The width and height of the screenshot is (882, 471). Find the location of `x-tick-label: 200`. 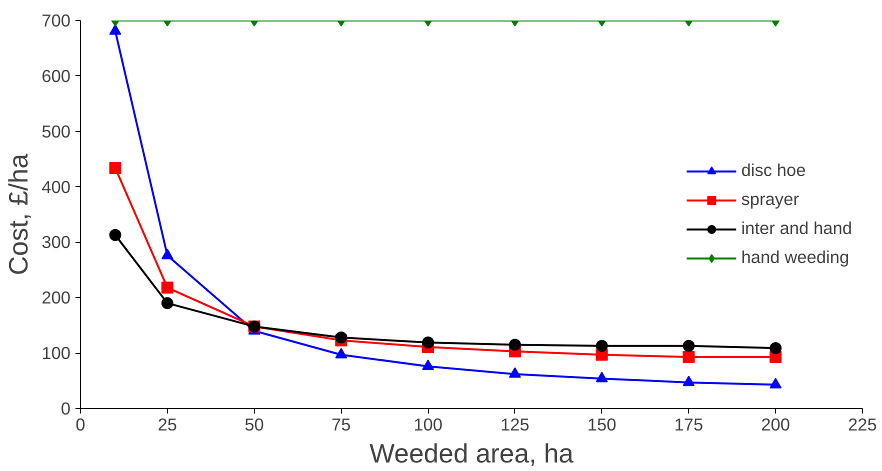

x-tick-label: 200 is located at coordinates (775, 424).